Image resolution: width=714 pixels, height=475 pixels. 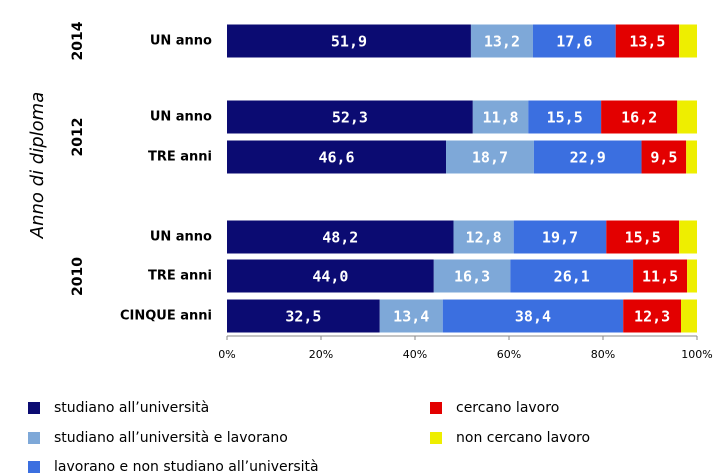 I want to click on group-label: 2012, so click(x=78, y=137).